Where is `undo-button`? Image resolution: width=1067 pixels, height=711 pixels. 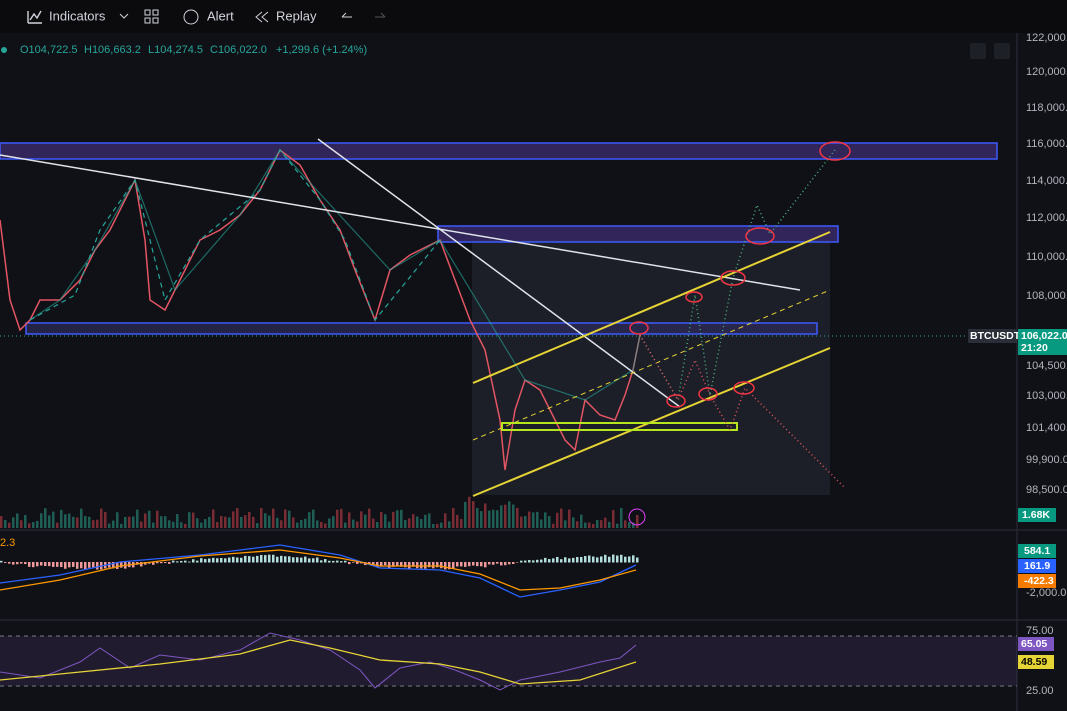
undo-button is located at coordinates (346, 15).